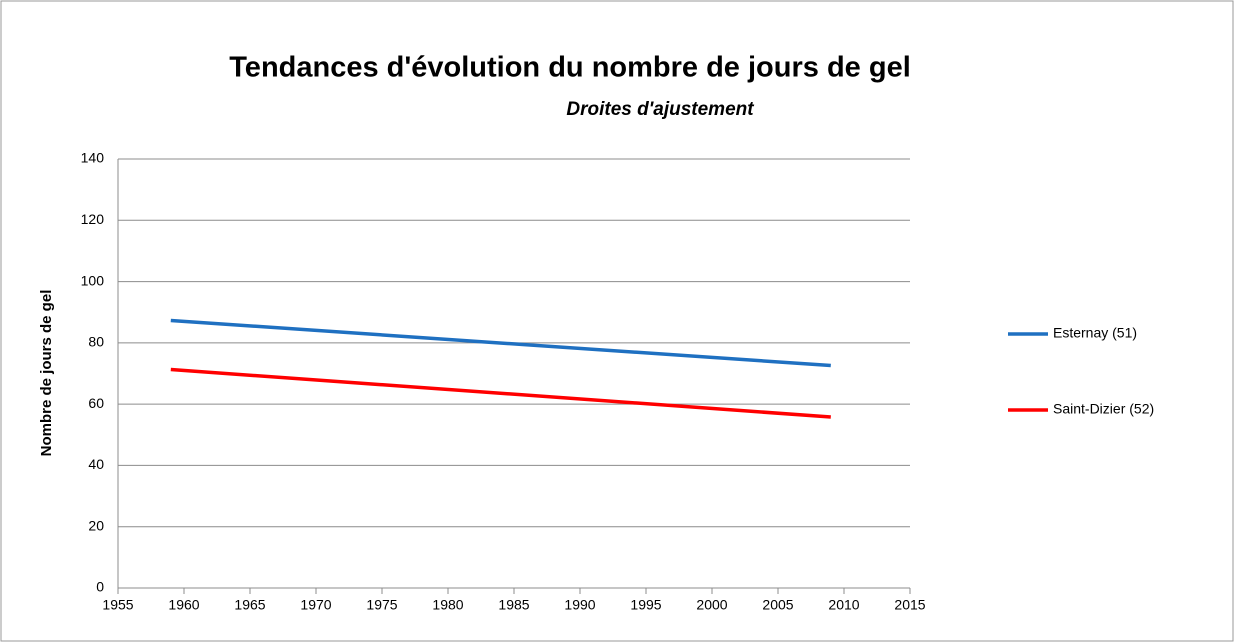 The height and width of the screenshot is (642, 1234). Describe the element at coordinates (711, 605) in the screenshot. I see `x-tick-label: 2000` at that location.